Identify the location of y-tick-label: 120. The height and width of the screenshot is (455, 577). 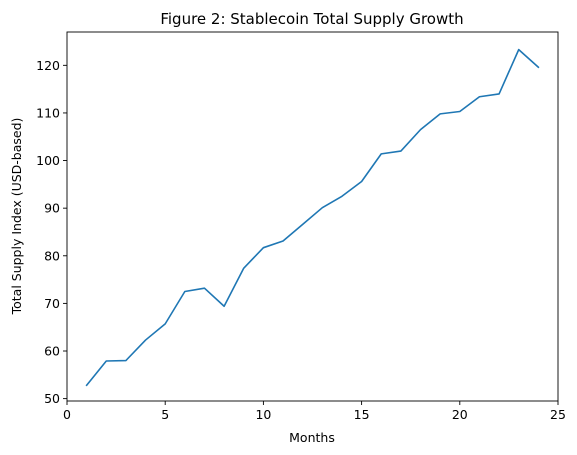
(48, 65).